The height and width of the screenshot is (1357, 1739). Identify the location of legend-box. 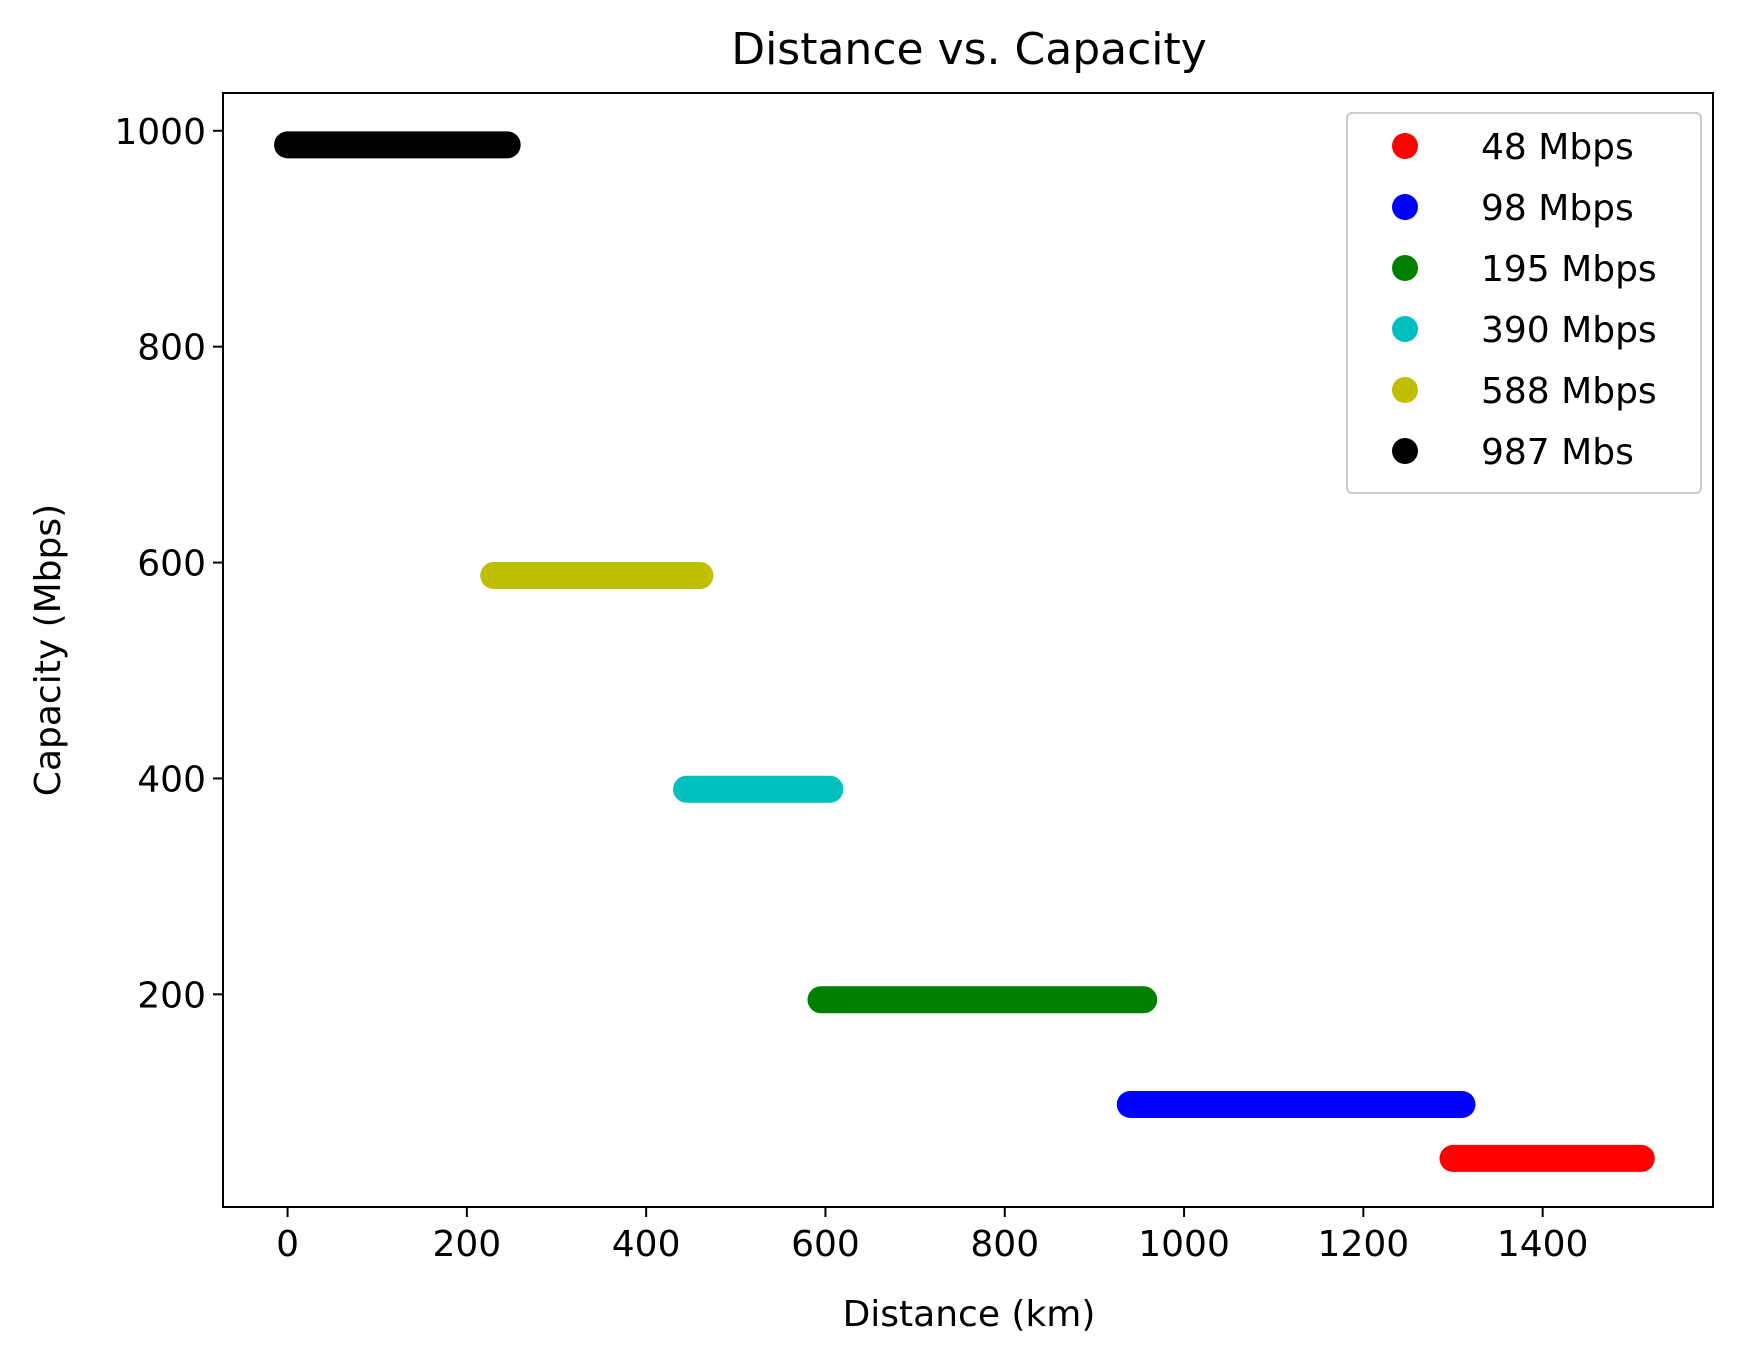
(1524, 303).